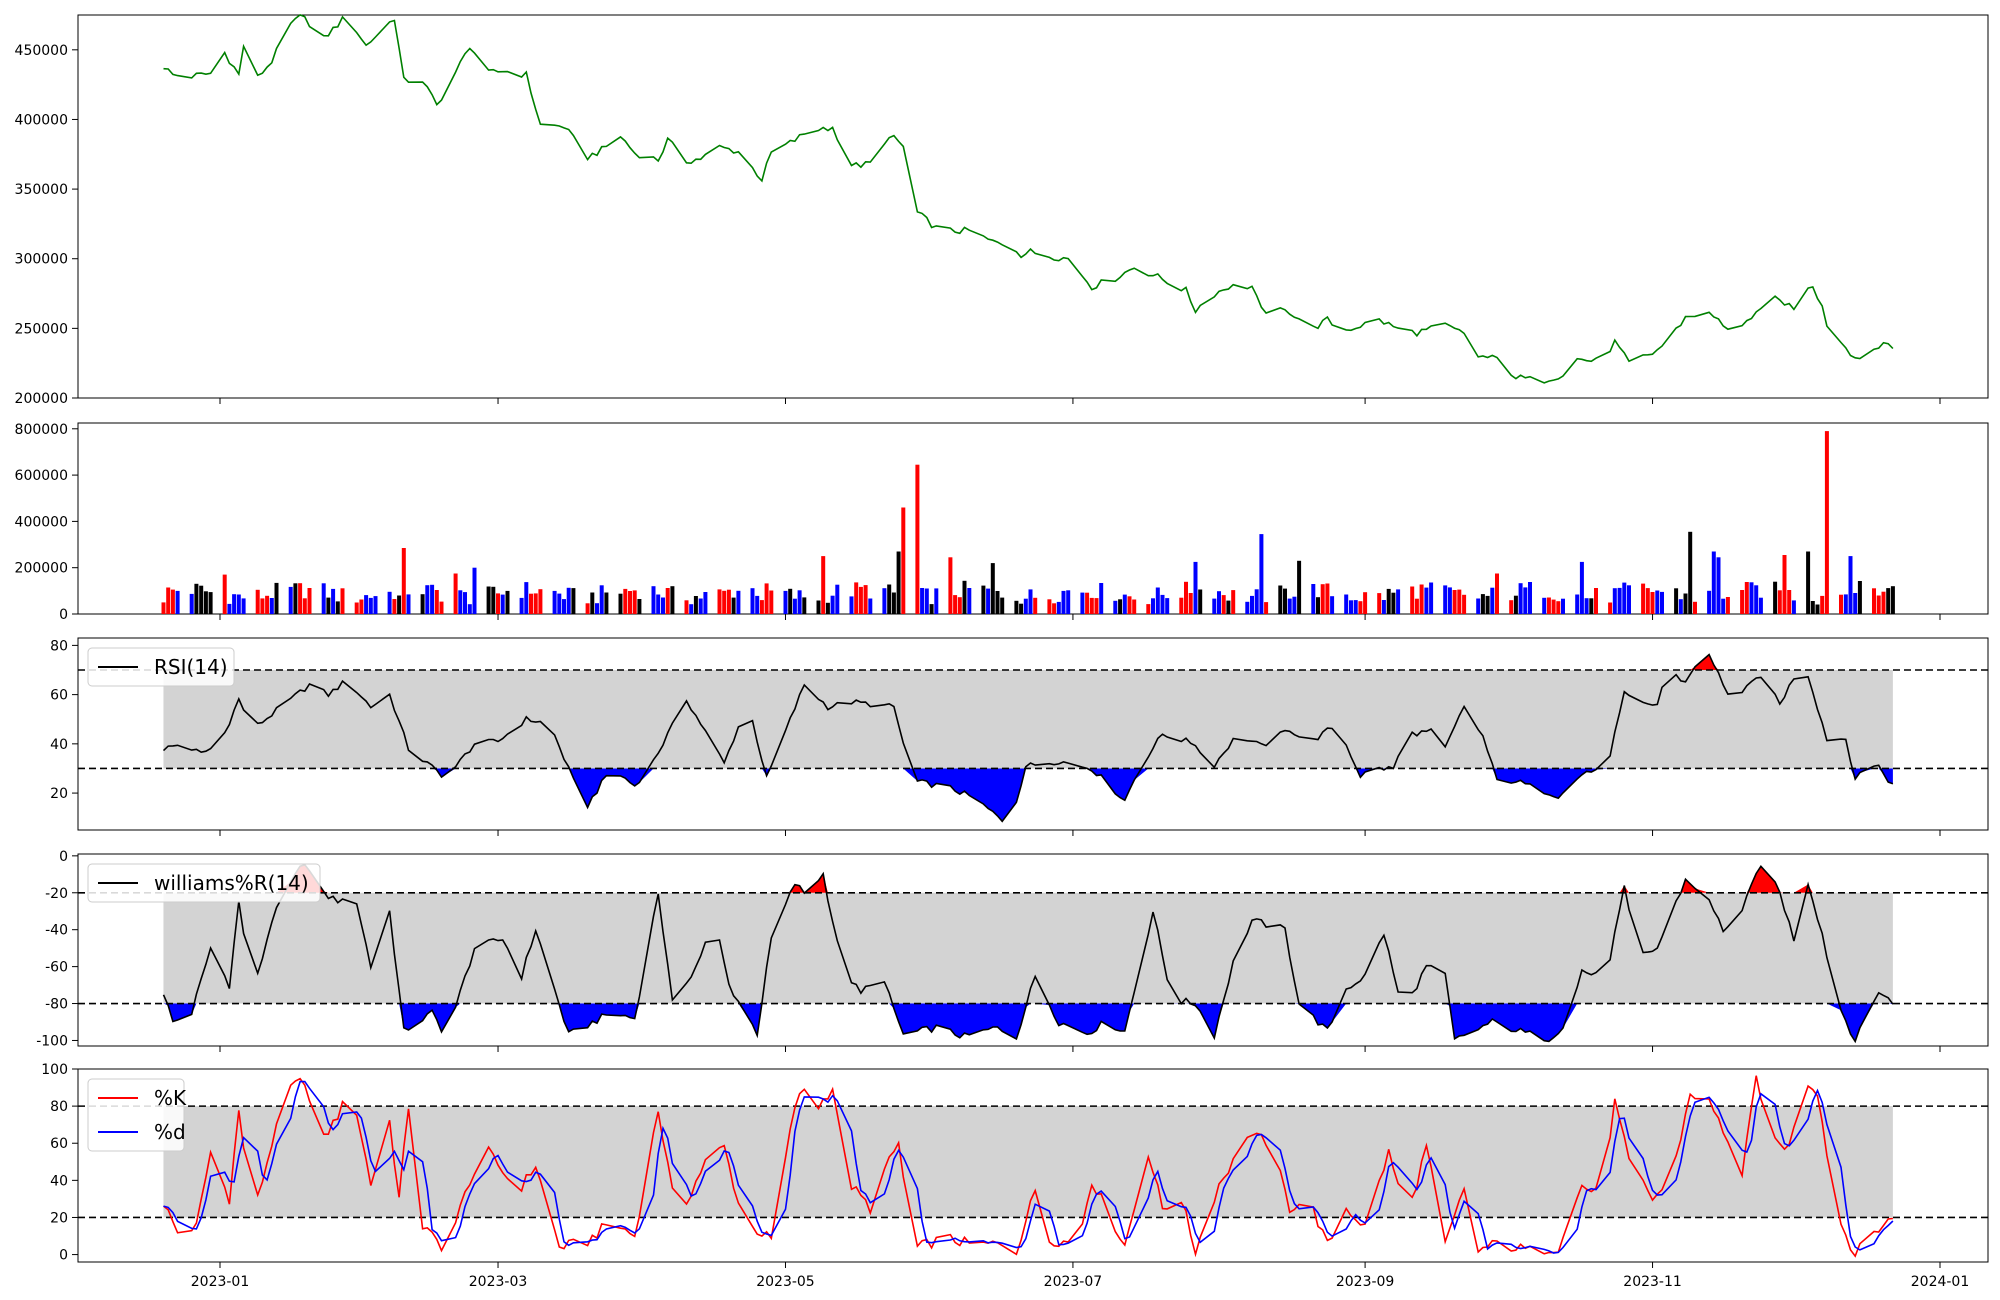 This screenshot has width=2000, height=1300. What do you see at coordinates (1028, 719) in the screenshot?
I see `rsi-neutral-band` at bounding box center [1028, 719].